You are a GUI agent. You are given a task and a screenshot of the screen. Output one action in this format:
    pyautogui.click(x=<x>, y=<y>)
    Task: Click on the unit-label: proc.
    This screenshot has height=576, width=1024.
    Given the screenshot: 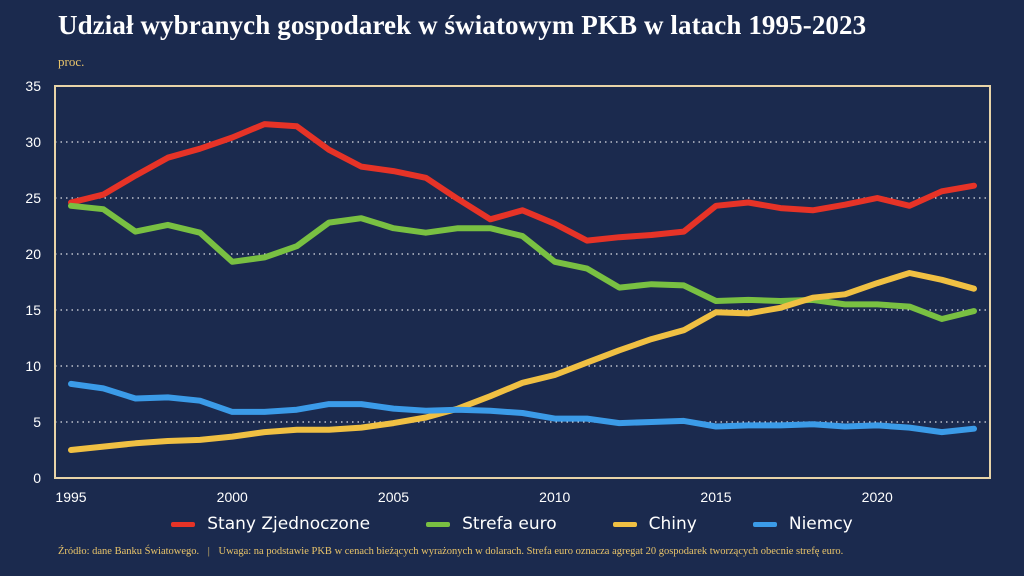 What is the action you would take?
    pyautogui.click(x=71, y=61)
    